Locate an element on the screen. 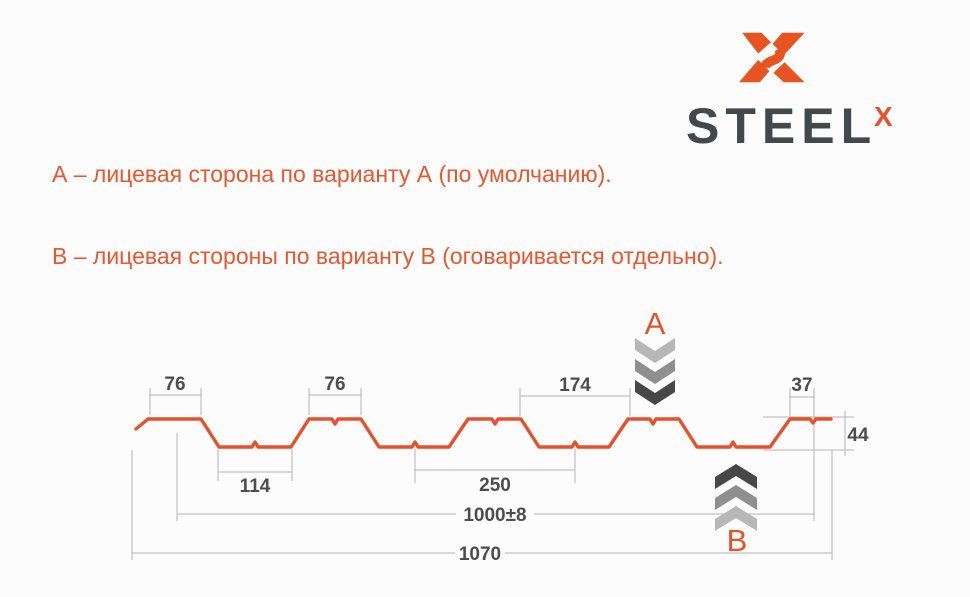 The width and height of the screenshot is (970, 597). brand-name: STEEL is located at coordinates (782, 126).